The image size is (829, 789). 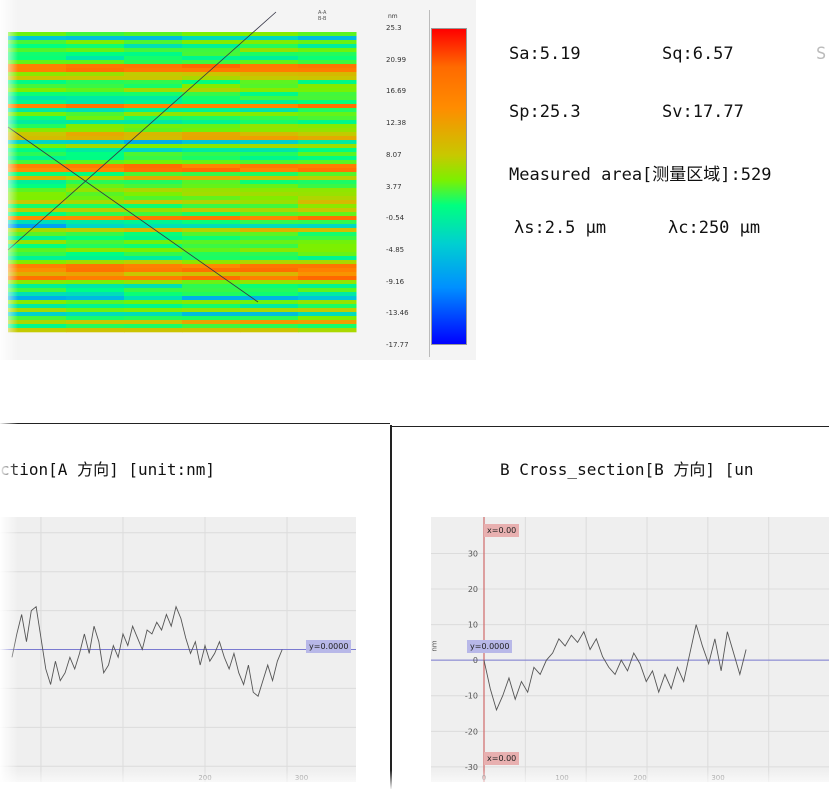 What do you see at coordinates (502, 530) in the screenshot?
I see `plot-b-cursor-x-top-label: x=0.00` at bounding box center [502, 530].